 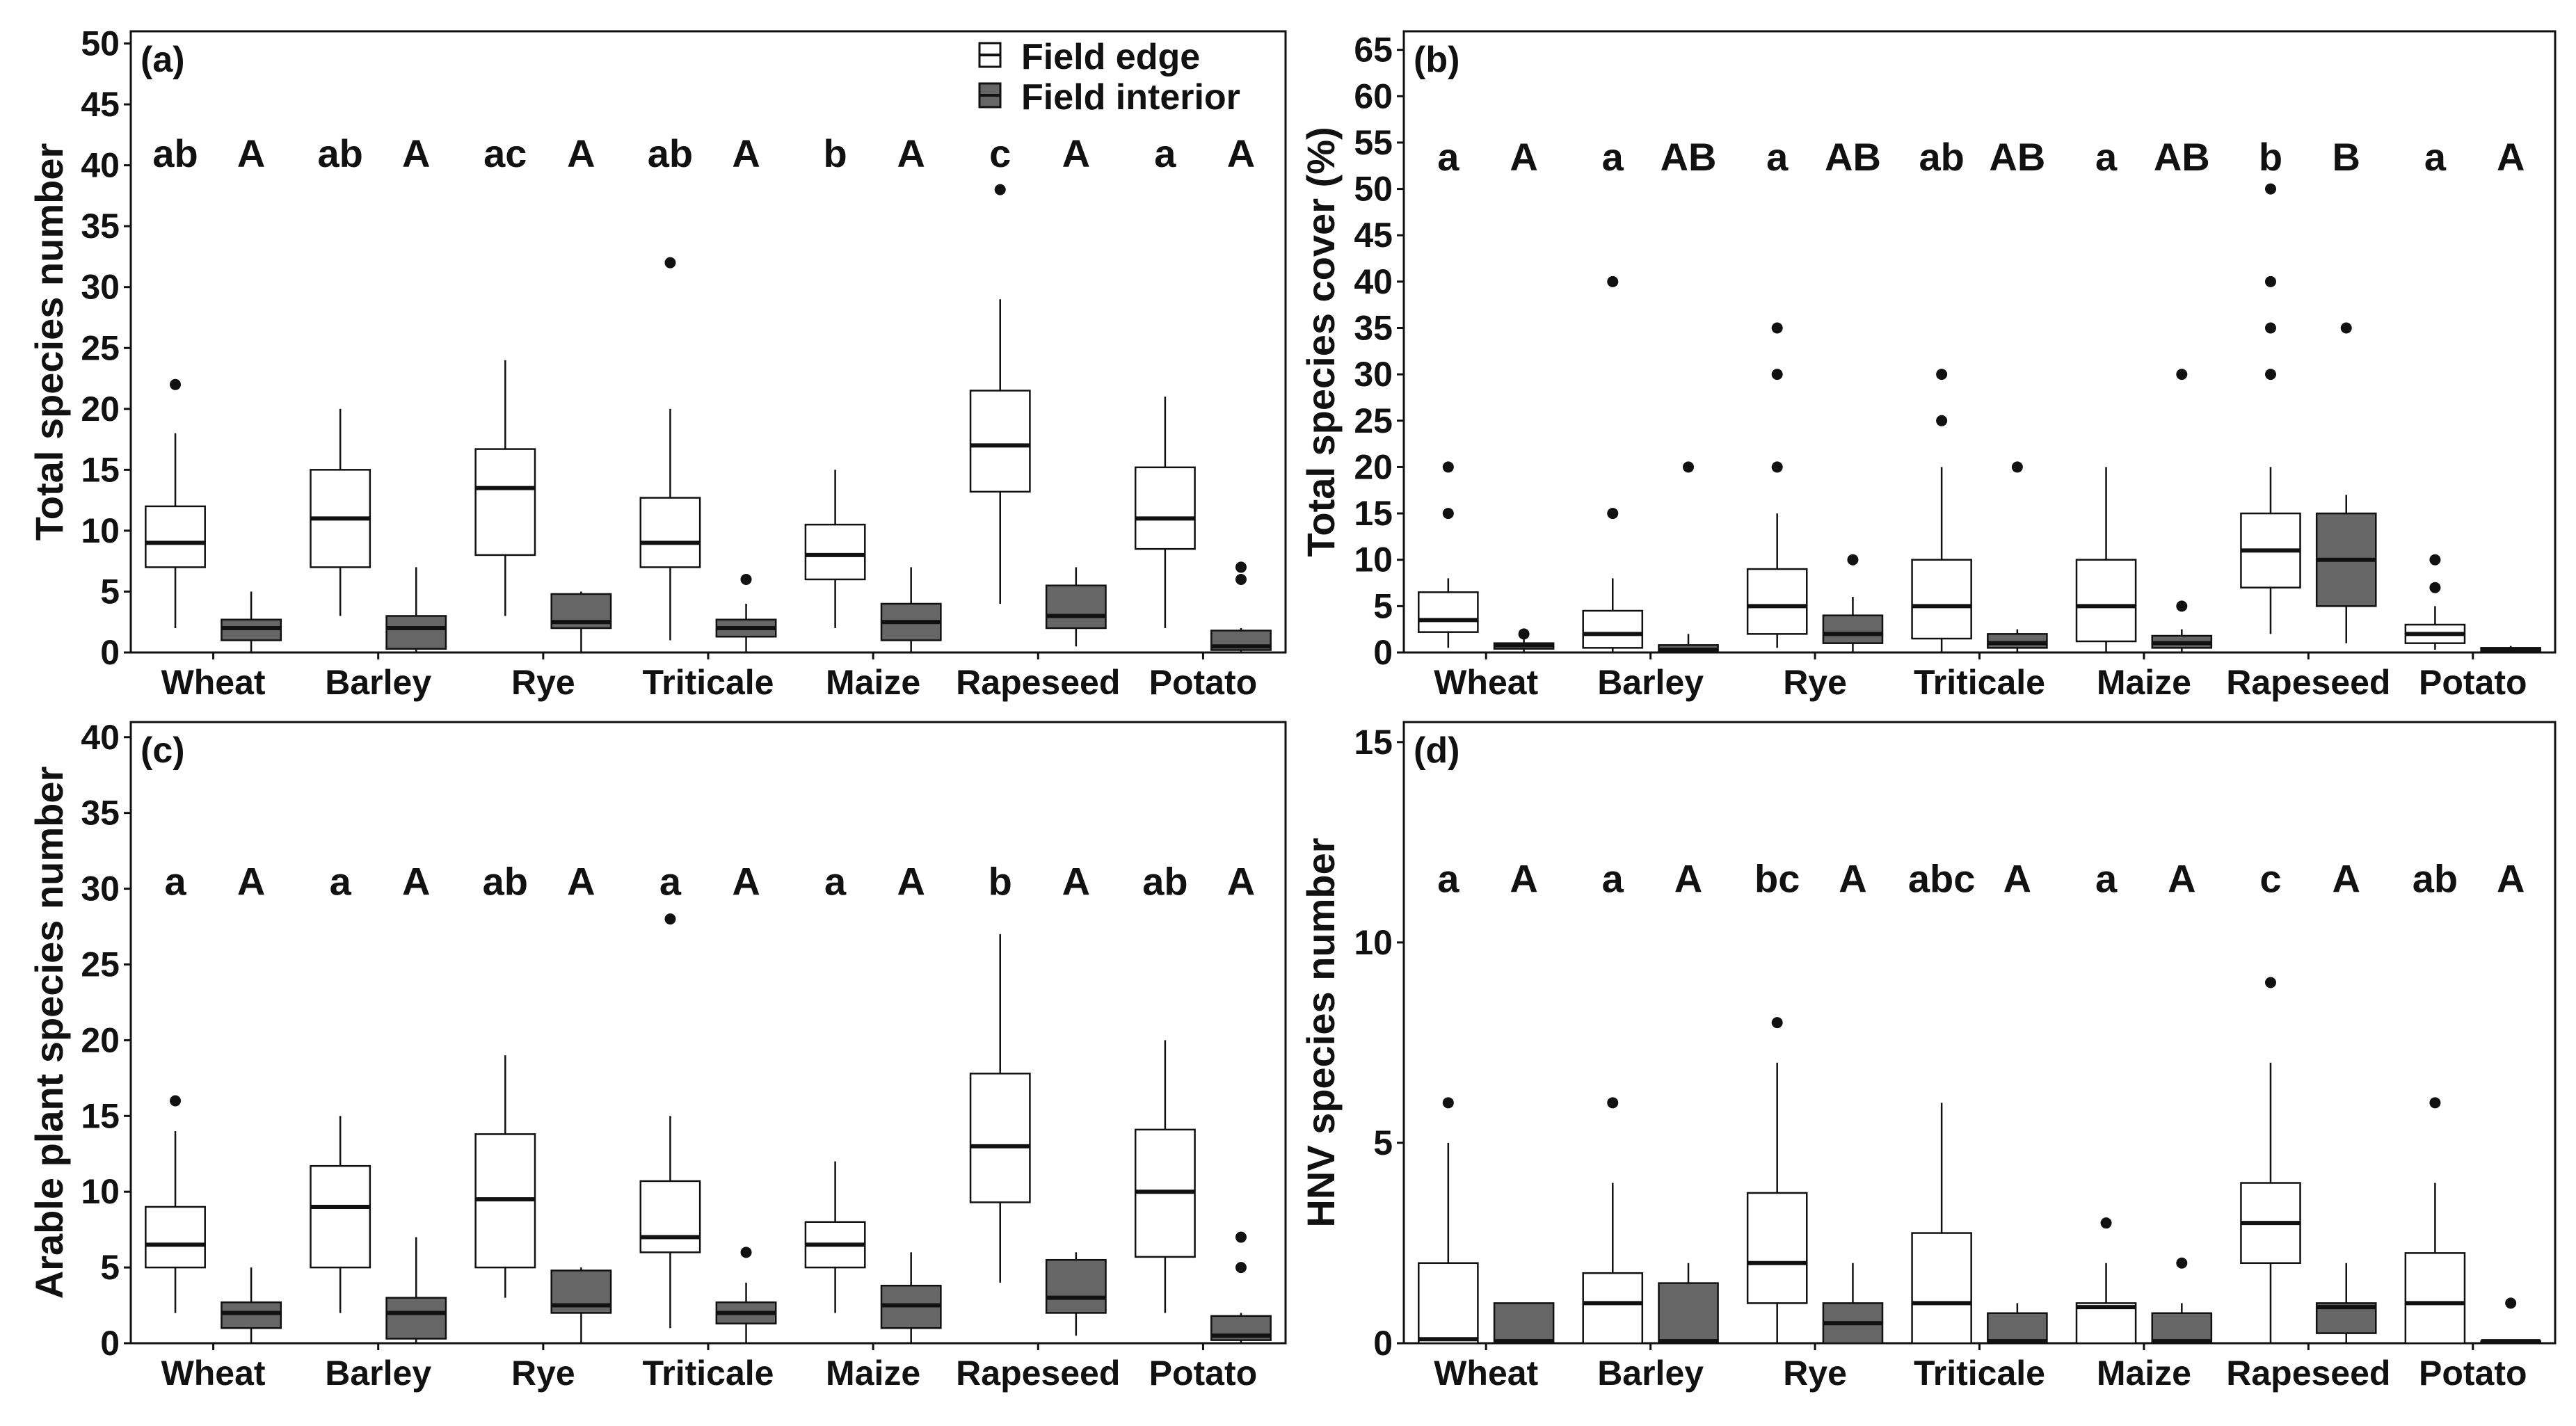 What do you see at coordinates (1373, 374) in the screenshot?
I see `y-tick-label: 30` at bounding box center [1373, 374].